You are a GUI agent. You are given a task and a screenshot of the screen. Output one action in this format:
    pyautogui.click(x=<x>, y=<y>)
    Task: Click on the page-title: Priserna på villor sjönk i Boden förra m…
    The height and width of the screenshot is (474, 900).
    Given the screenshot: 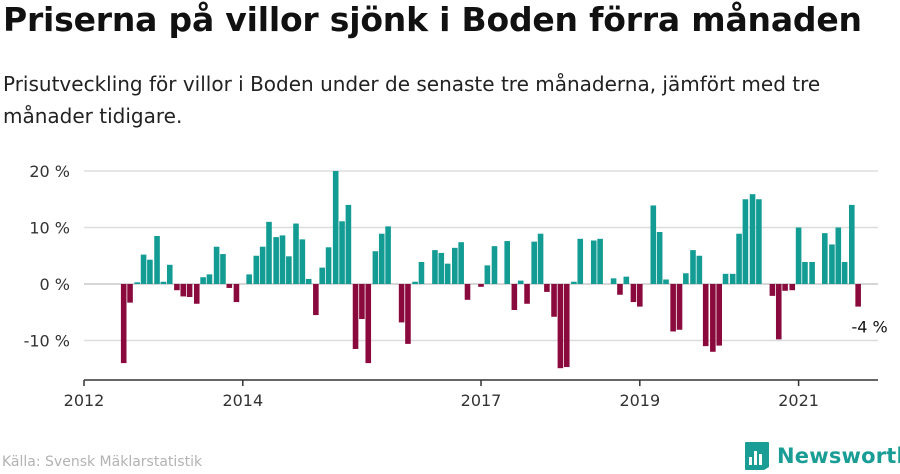 What is the action you would take?
    pyautogui.click(x=432, y=19)
    